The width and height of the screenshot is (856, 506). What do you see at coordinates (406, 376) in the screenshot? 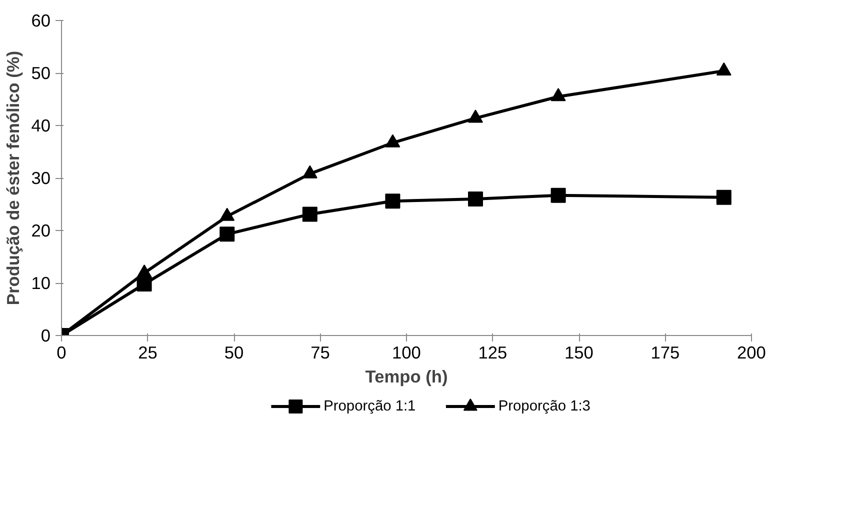
I see `x-axis-title: Tempo (h)` at bounding box center [406, 376].